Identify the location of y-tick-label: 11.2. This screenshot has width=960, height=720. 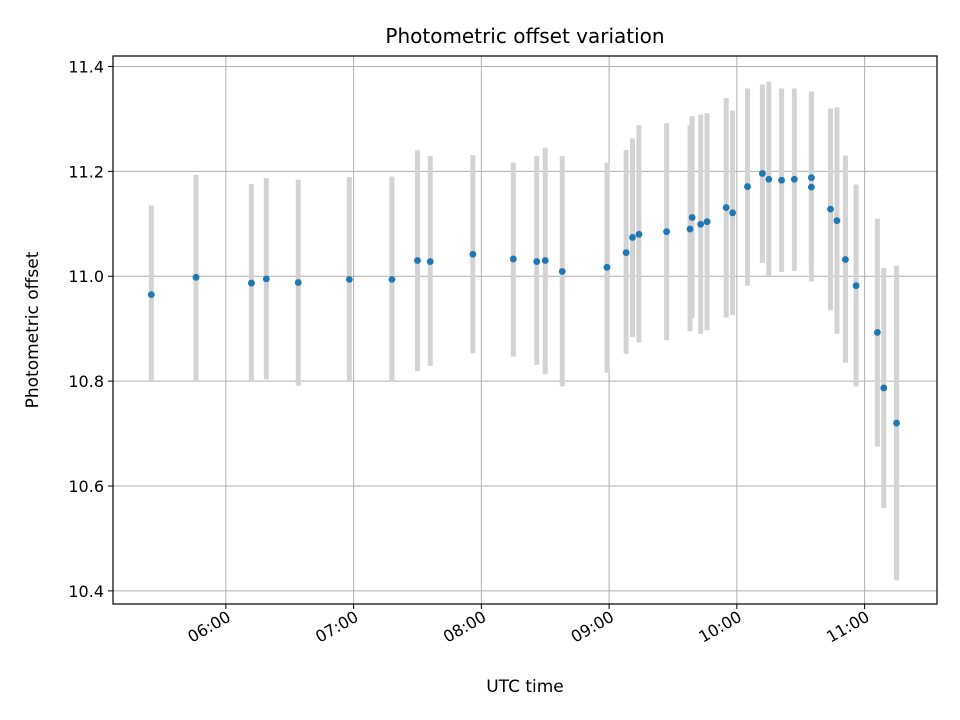
(86, 171).